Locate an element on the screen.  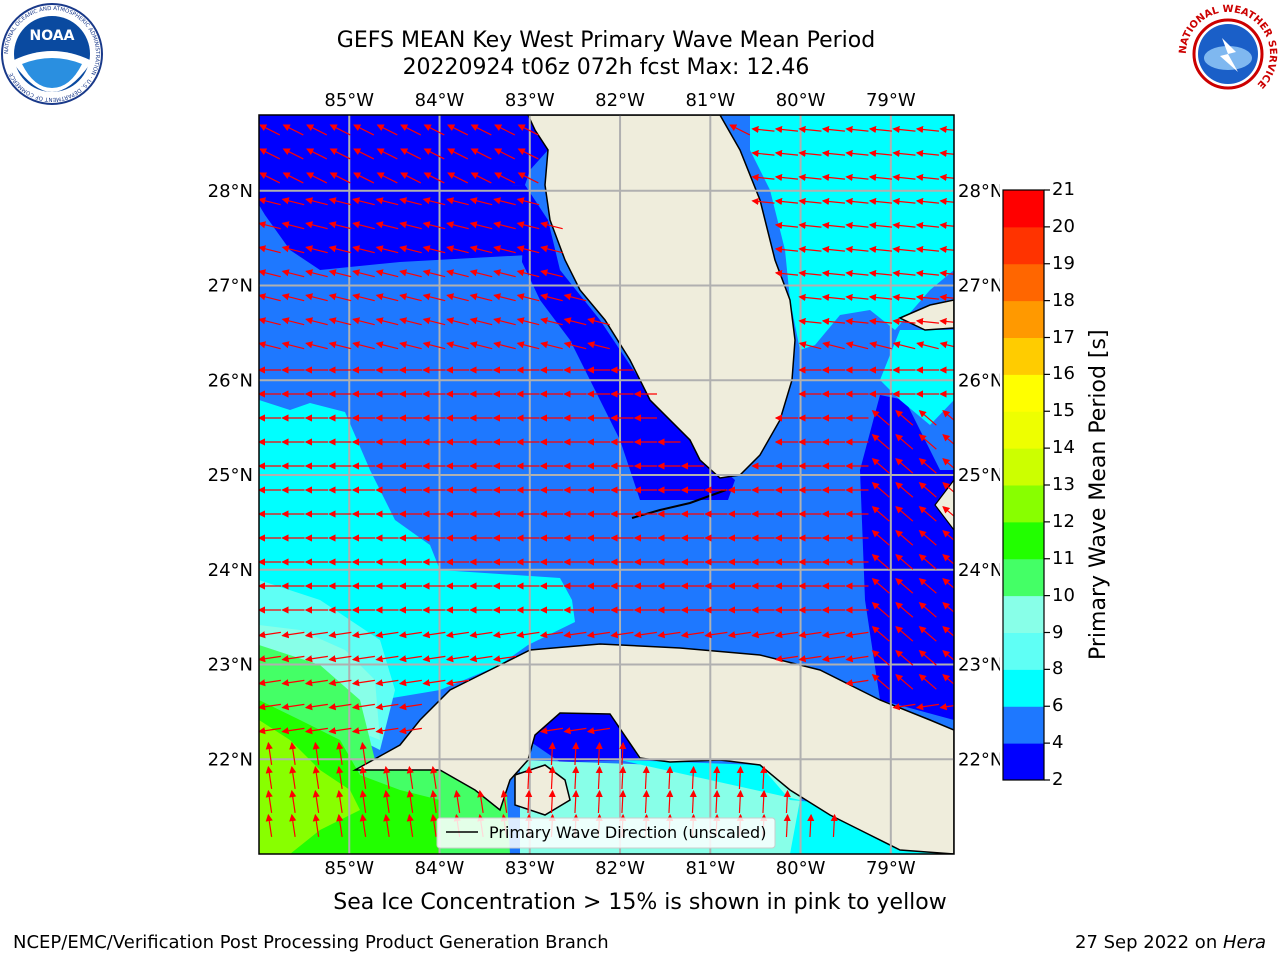
lon-tick-label: 82°W is located at coordinates (620, 868).